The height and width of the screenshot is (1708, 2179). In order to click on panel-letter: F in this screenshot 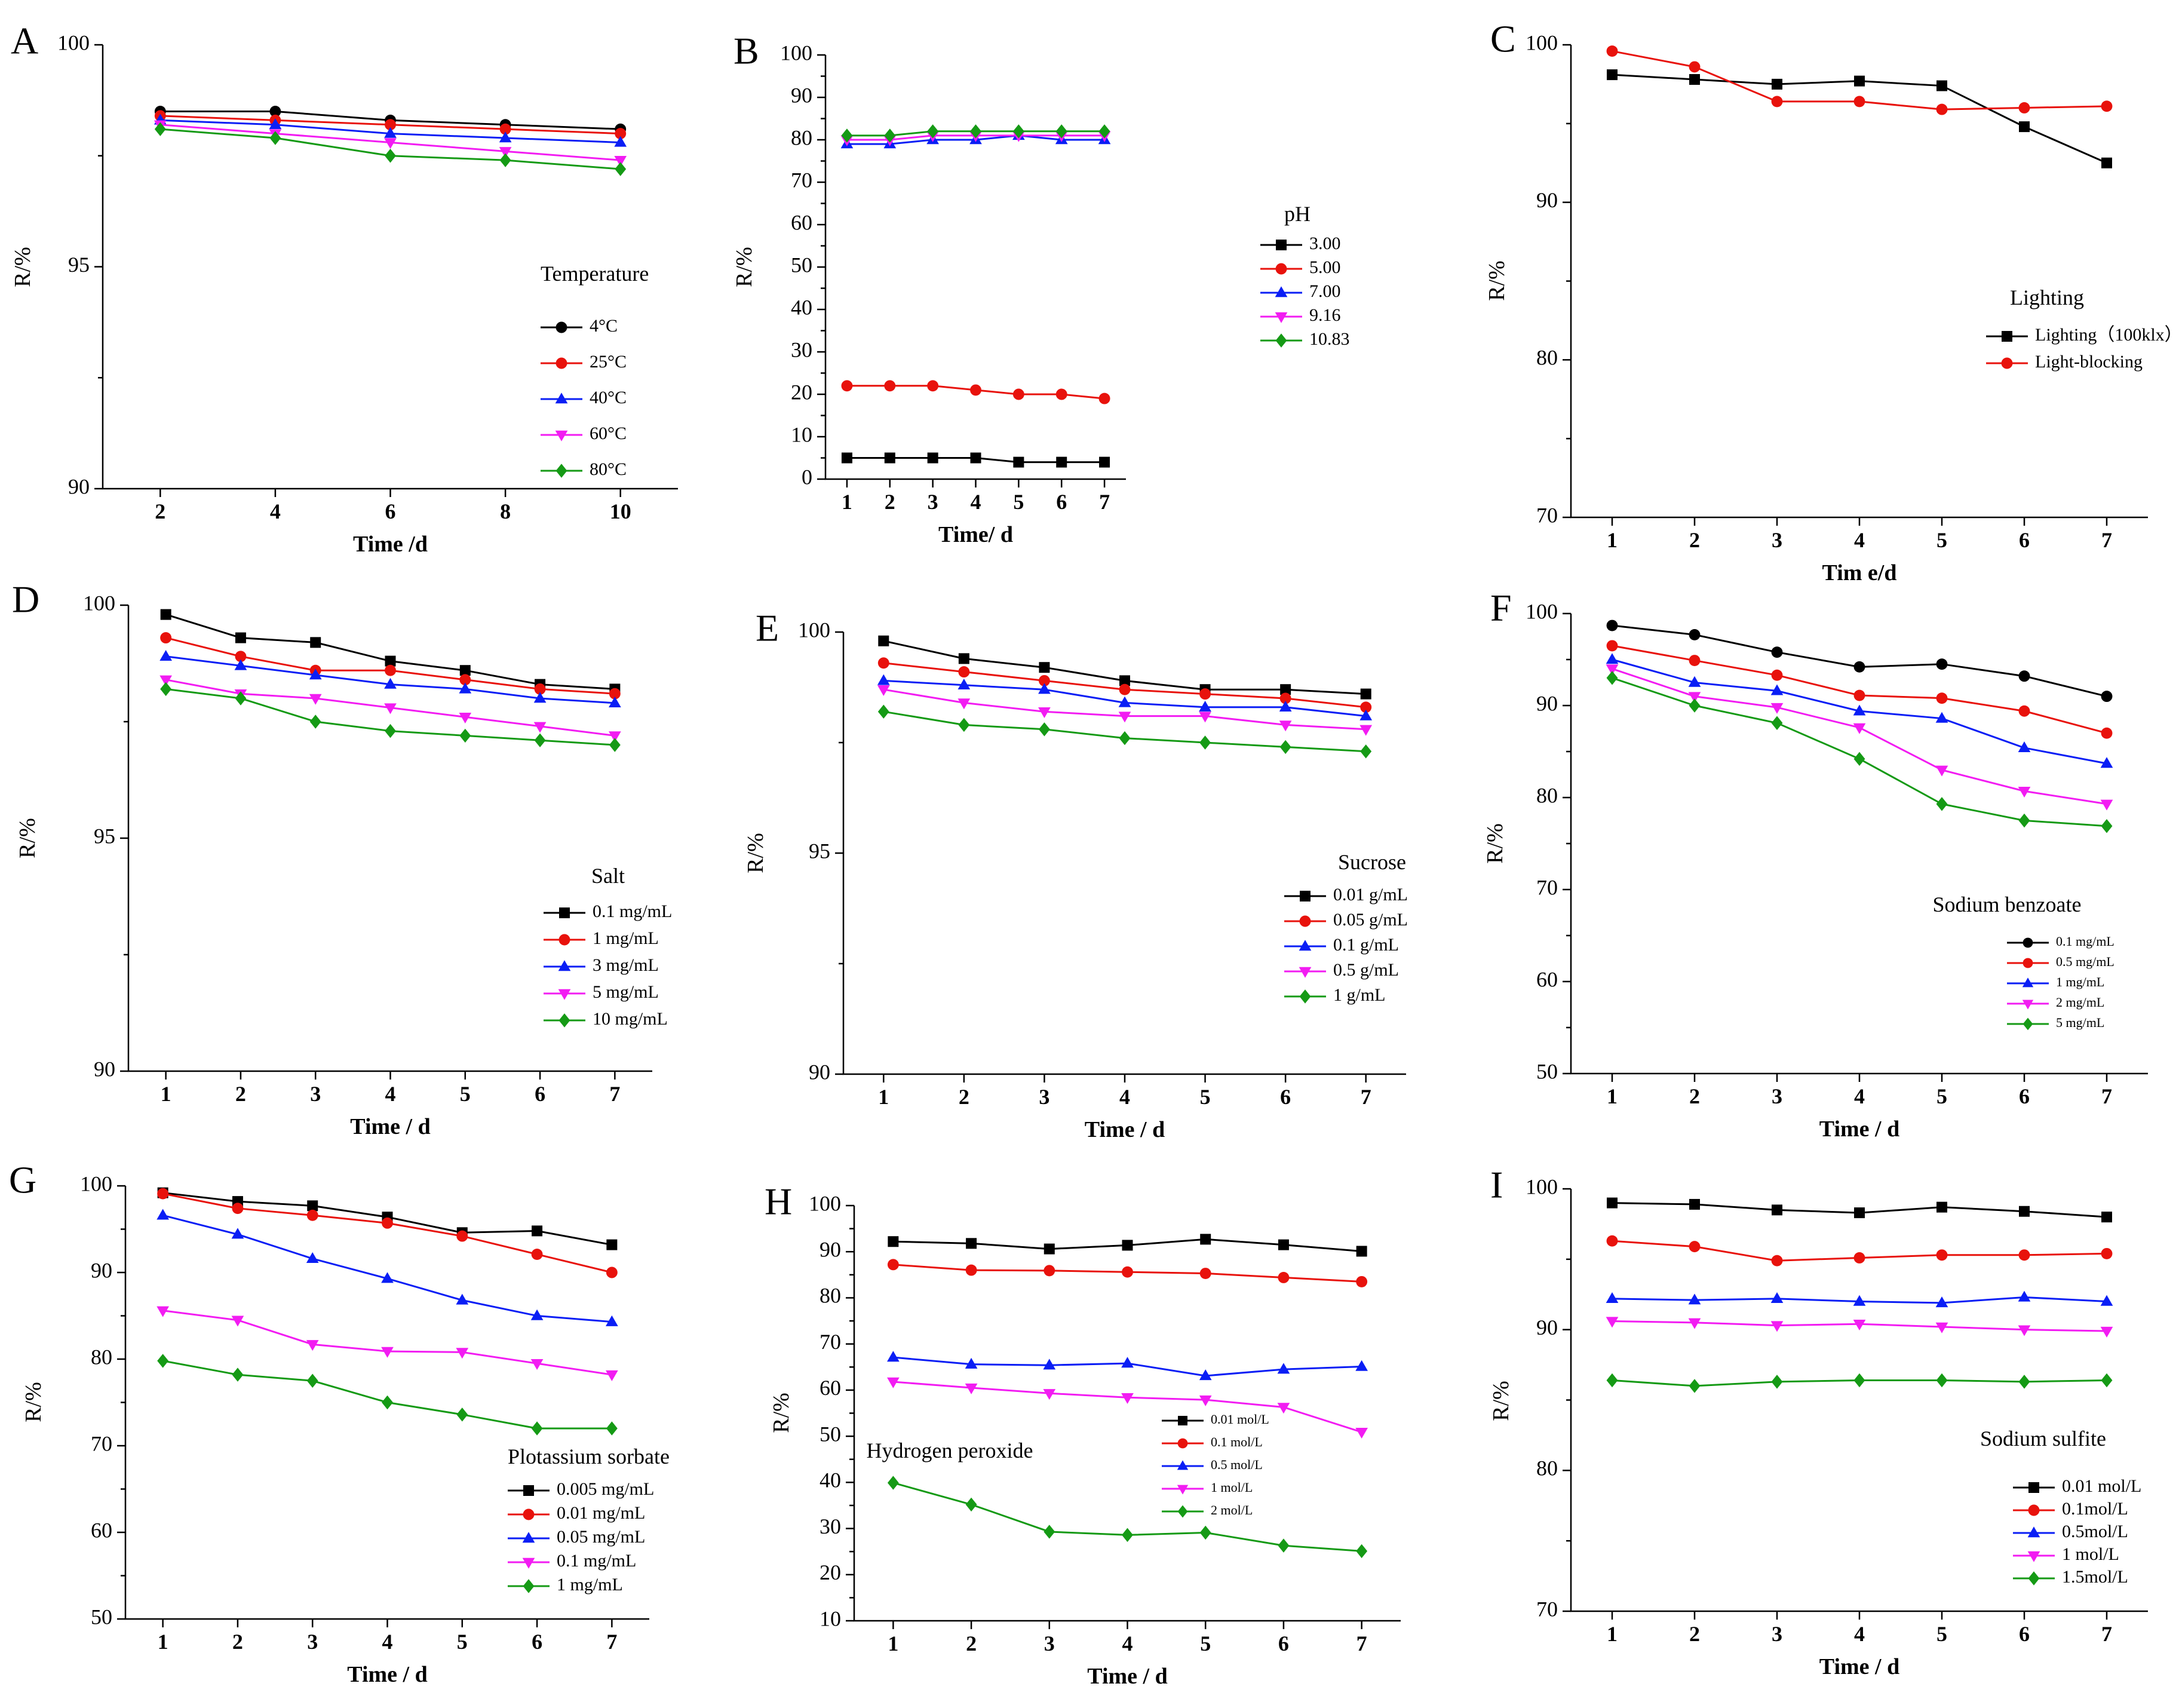, I will do `click(1501, 608)`.